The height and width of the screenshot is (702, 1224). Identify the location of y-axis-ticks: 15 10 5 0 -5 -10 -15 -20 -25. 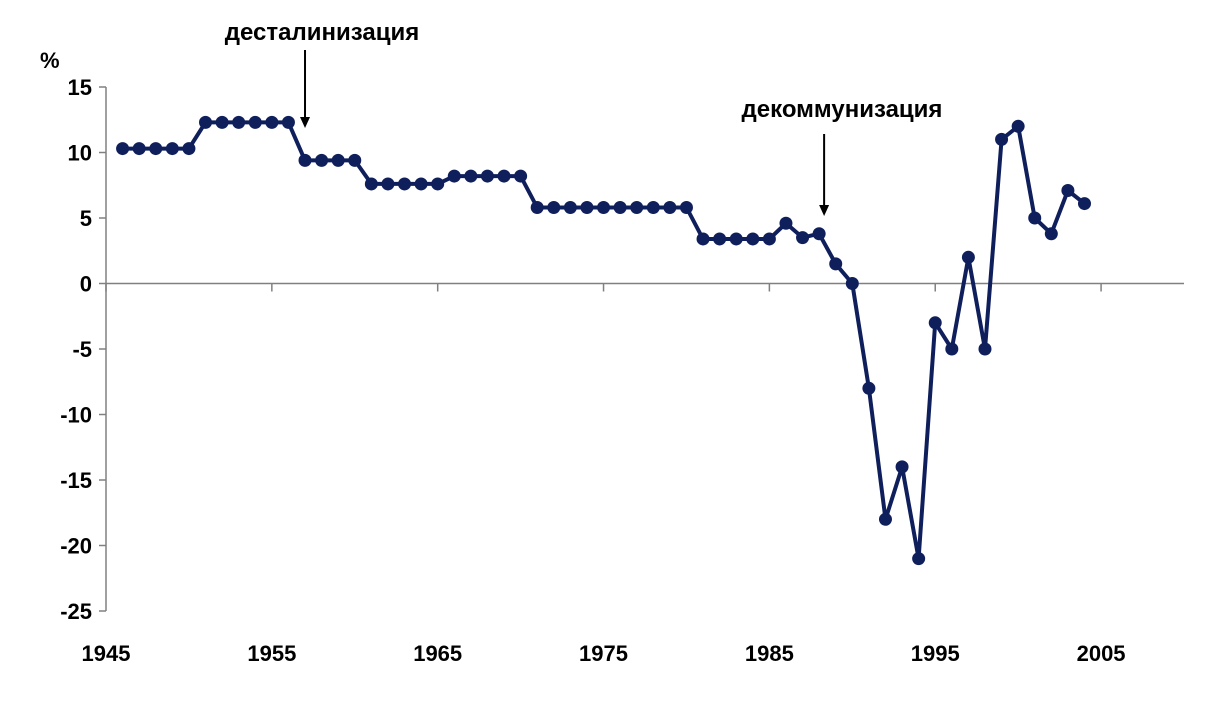
(83, 349).